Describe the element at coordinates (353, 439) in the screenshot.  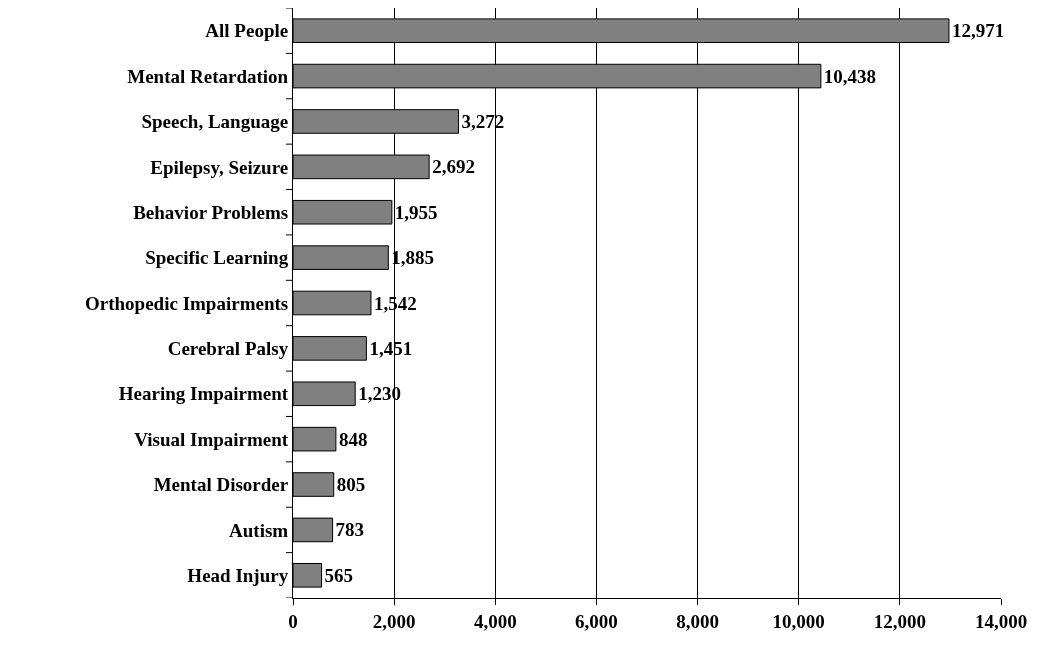
I see `data-label: 848` at that location.